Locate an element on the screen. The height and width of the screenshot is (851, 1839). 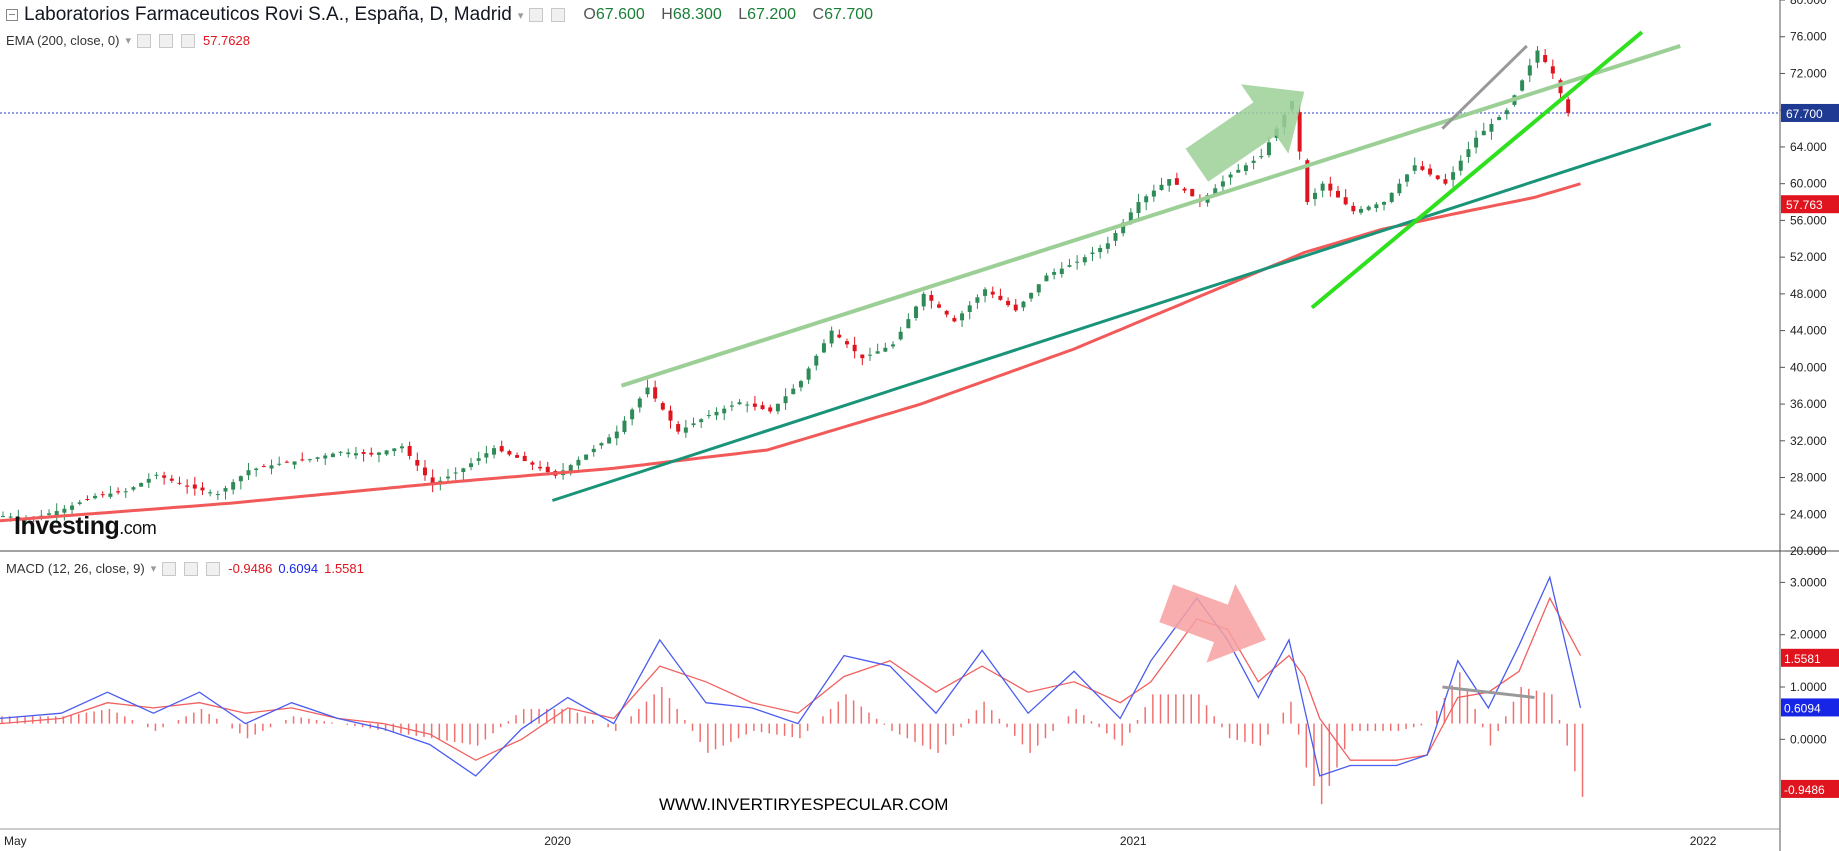
price-tick-label: 24.000 is located at coordinates (1808, 514).